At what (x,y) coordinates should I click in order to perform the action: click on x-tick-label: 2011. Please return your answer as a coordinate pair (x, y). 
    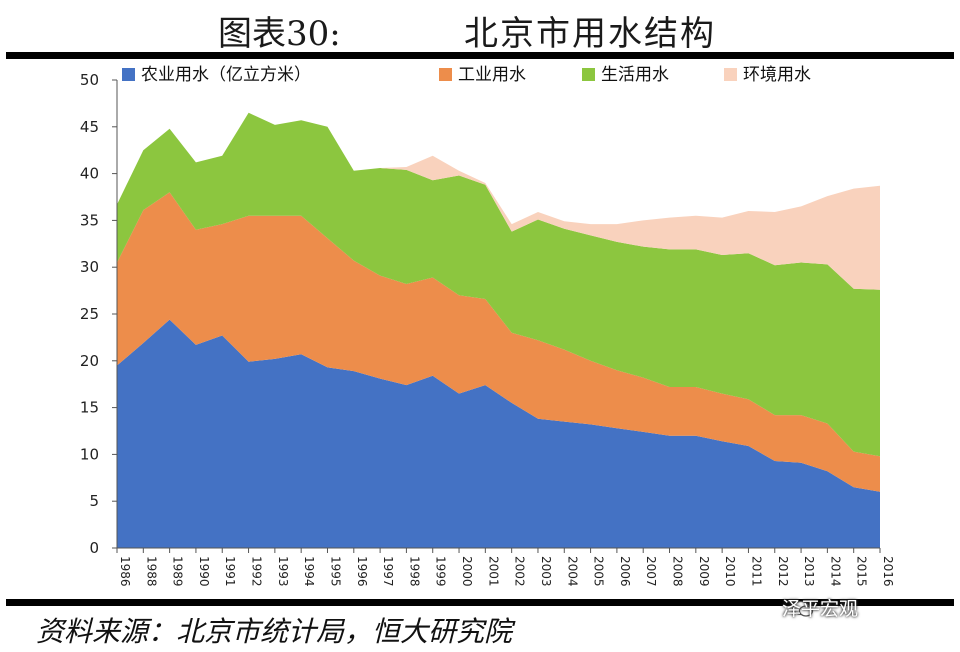
    Looking at the image, I should click on (756, 571).